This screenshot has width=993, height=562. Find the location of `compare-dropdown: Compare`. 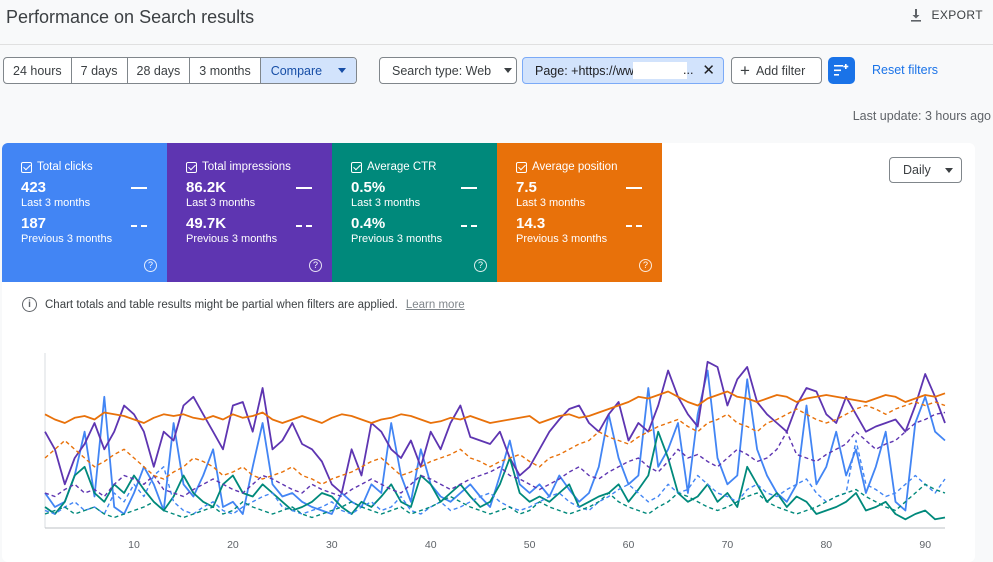

compare-dropdown: Compare is located at coordinates (308, 70).